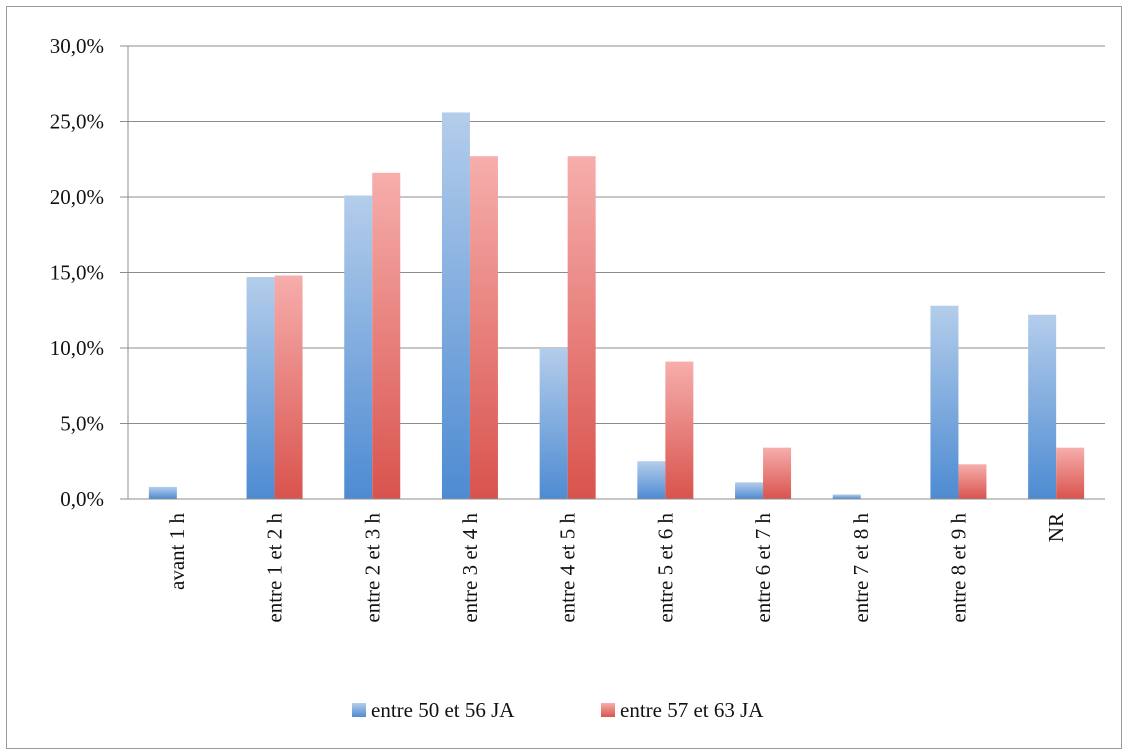 This screenshot has height=756, width=1130. Describe the element at coordinates (958, 568) in the screenshot. I see `x-category-label: entre 8 et 9 h` at that location.